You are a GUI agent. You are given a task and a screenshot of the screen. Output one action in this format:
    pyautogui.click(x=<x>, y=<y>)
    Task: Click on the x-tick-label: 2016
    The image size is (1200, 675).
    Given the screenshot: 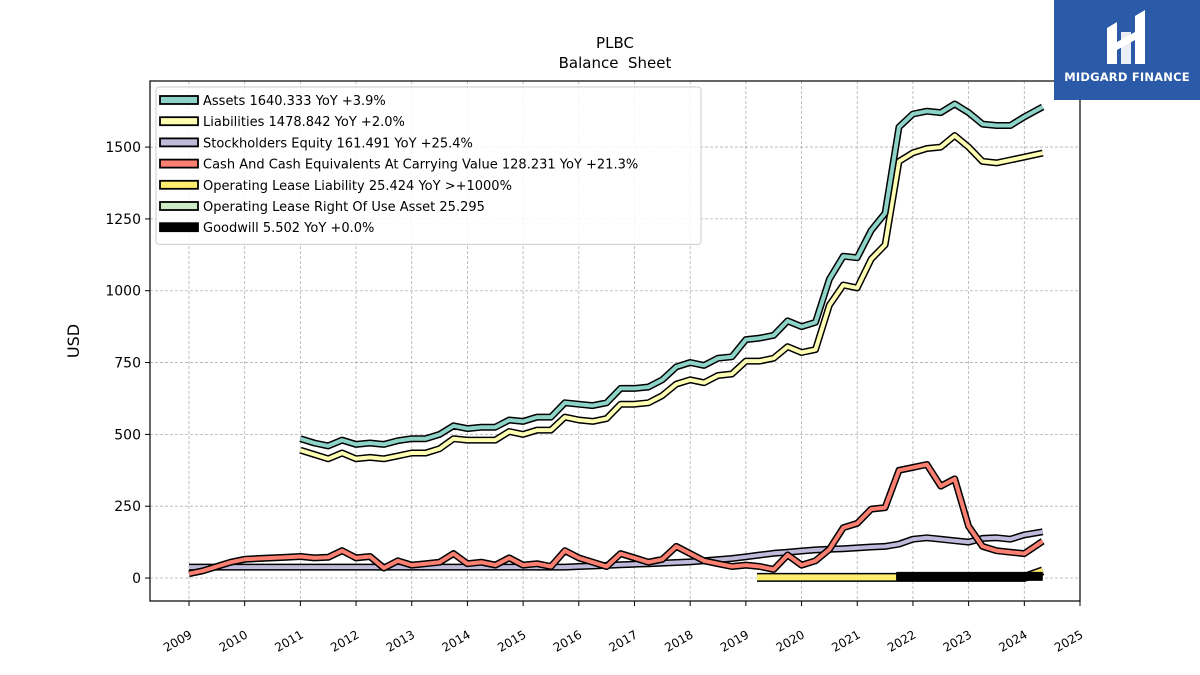 What is the action you would take?
    pyautogui.click(x=567, y=640)
    